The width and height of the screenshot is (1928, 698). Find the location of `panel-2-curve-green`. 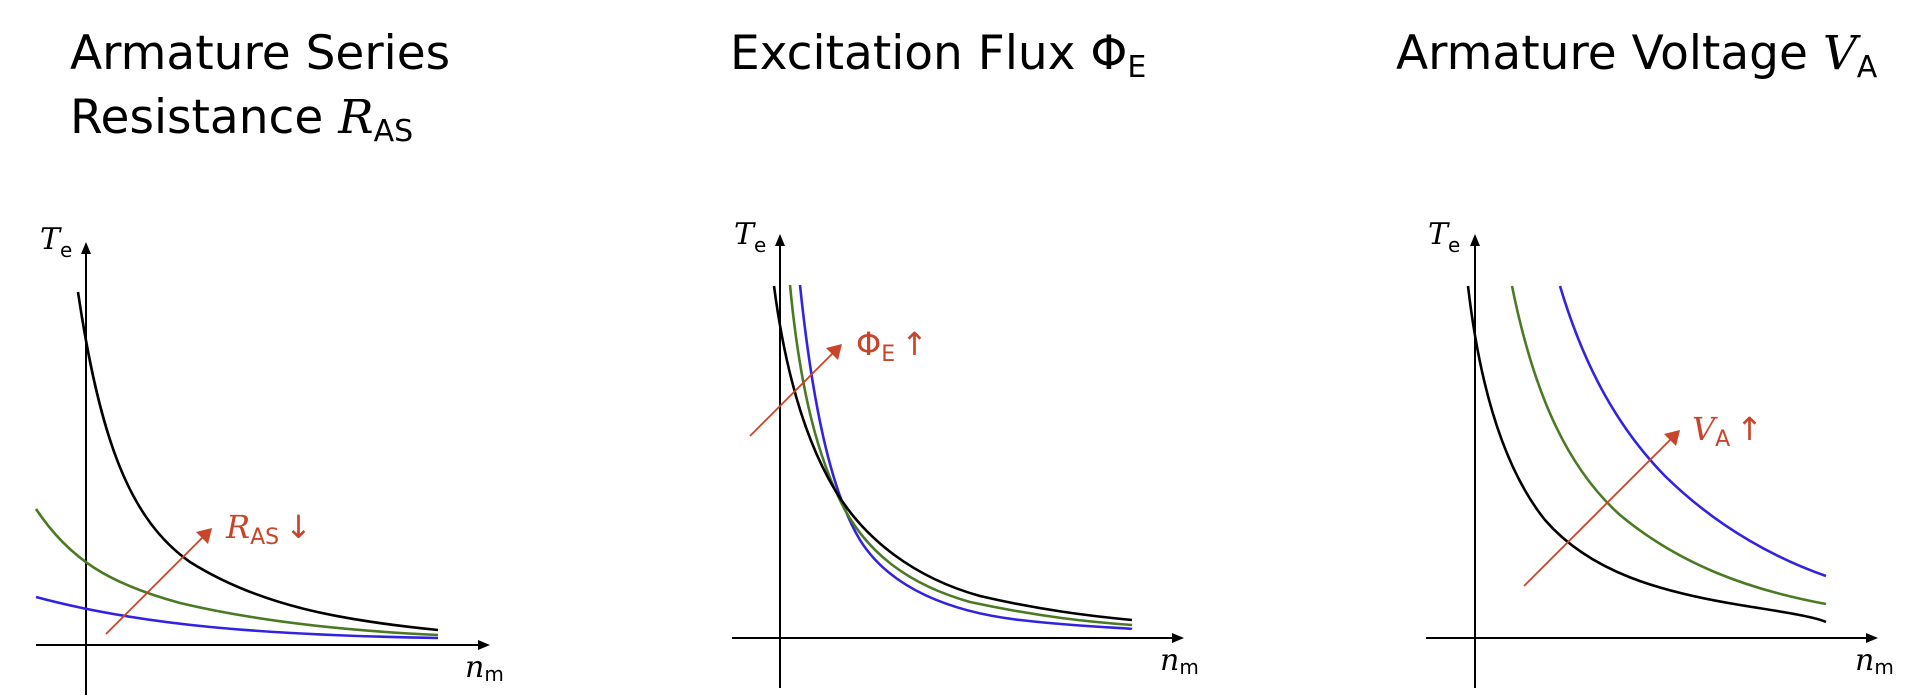

panel-2-curve-green is located at coordinates (960, 455).